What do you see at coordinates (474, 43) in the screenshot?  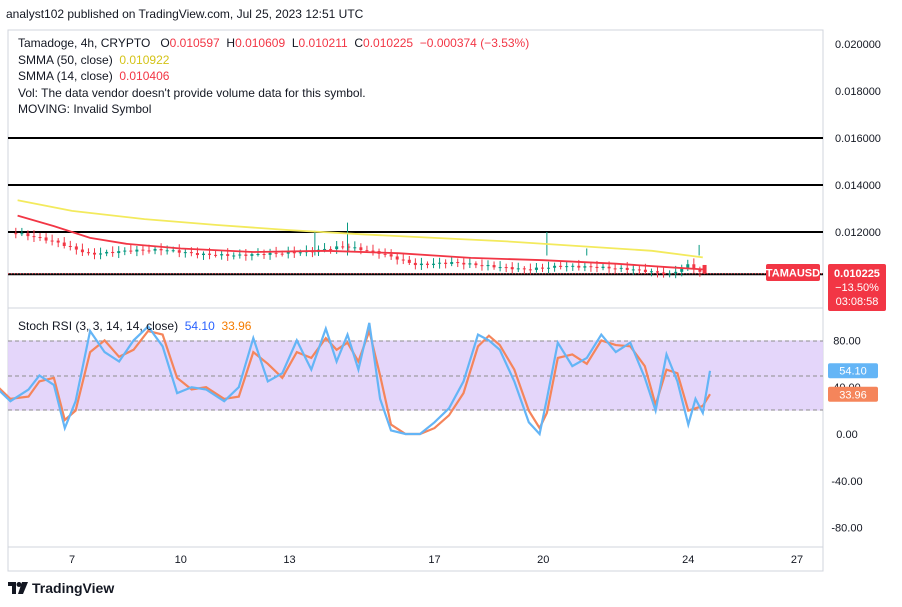 I see `change-value: −0.000374 (−3.53%)` at bounding box center [474, 43].